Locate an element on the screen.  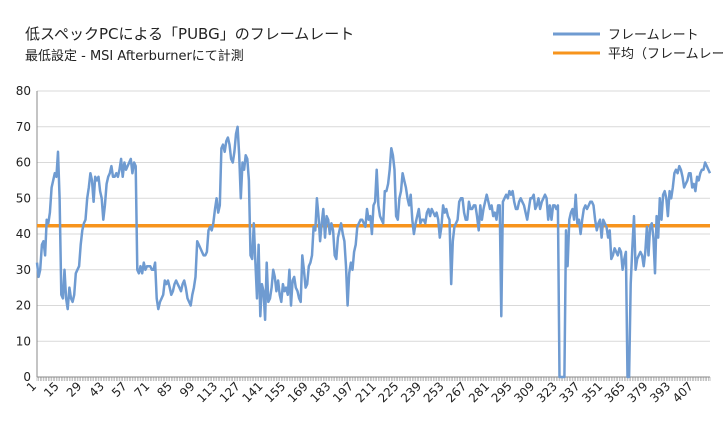
y-tick-label: 0 is located at coordinates (27, 377).